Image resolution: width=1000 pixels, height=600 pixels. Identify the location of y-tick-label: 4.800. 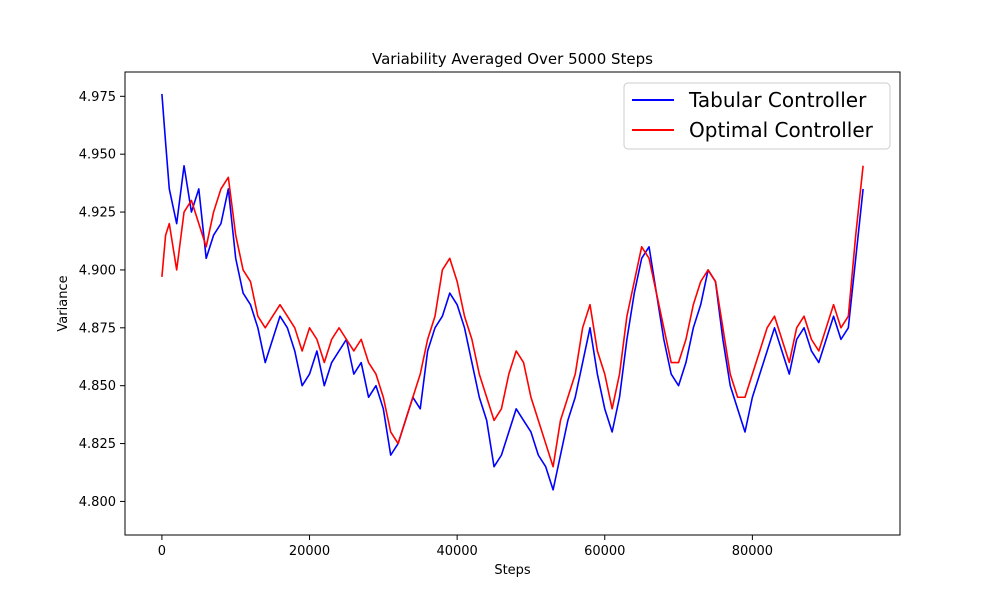
(97, 502).